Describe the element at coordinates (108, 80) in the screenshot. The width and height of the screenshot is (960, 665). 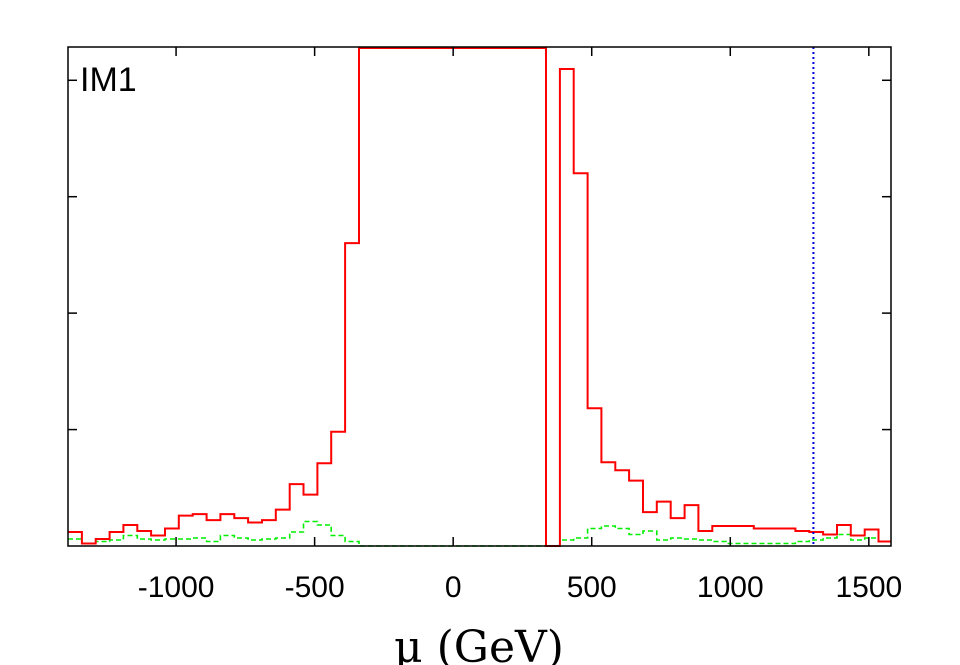
I see `panel-label: IM1` at that location.